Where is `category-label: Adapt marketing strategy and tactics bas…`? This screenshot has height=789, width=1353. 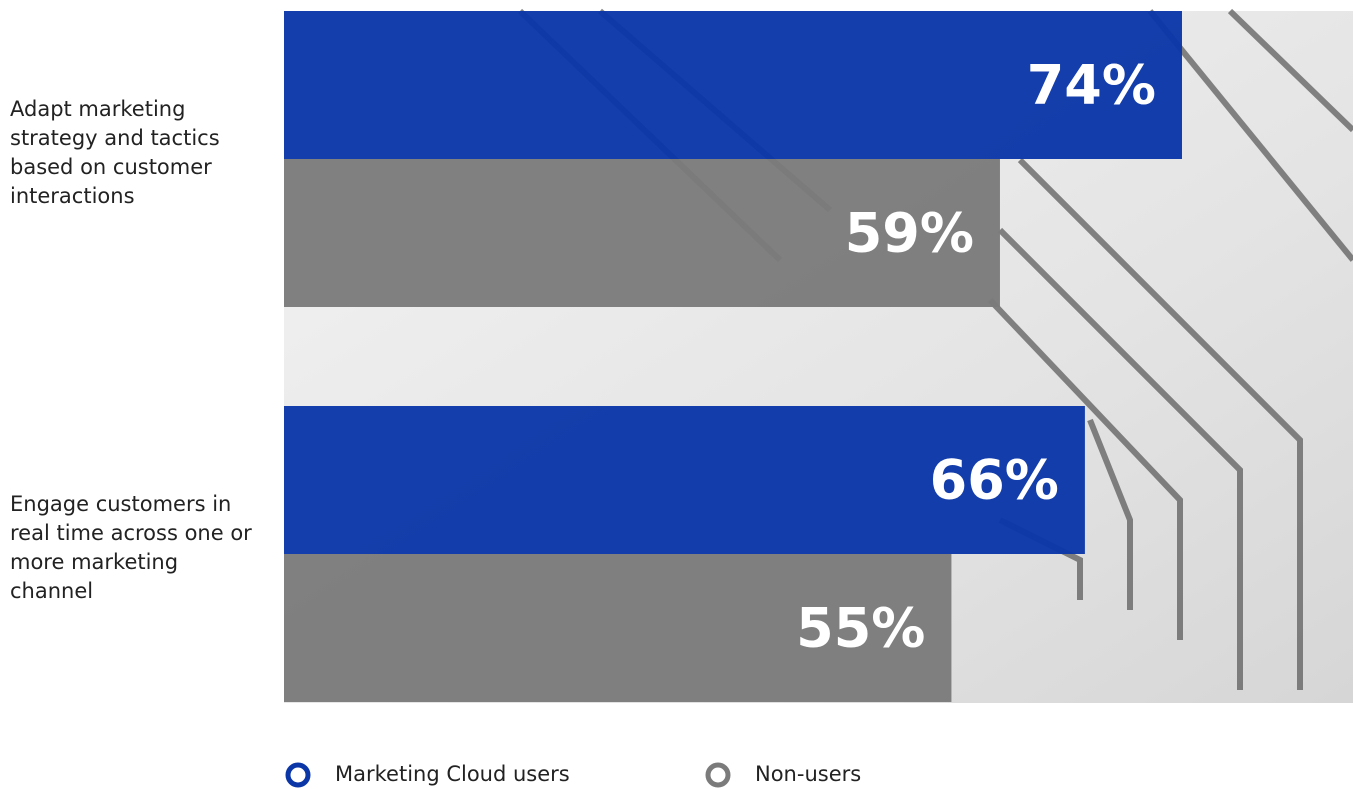 category-label: Adapt marketing strategy and tactics bas… is located at coordinates (115, 152).